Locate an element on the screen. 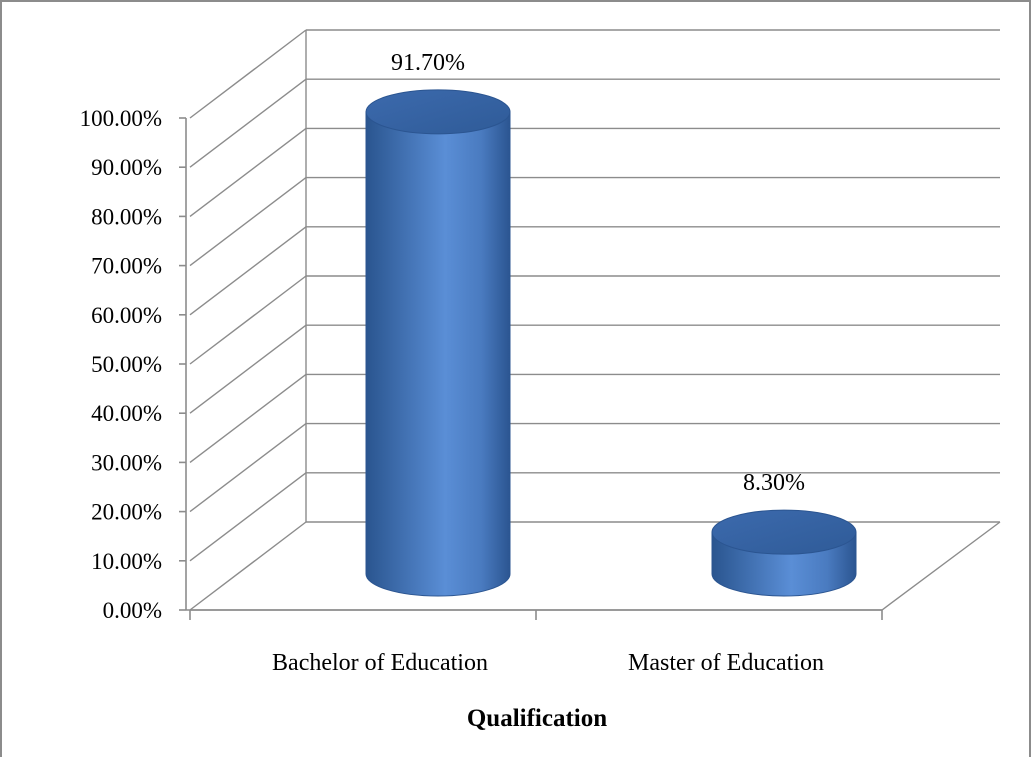 This screenshot has height=757, width=1031. x-category-label: Bachelor of Education is located at coordinates (380, 663).